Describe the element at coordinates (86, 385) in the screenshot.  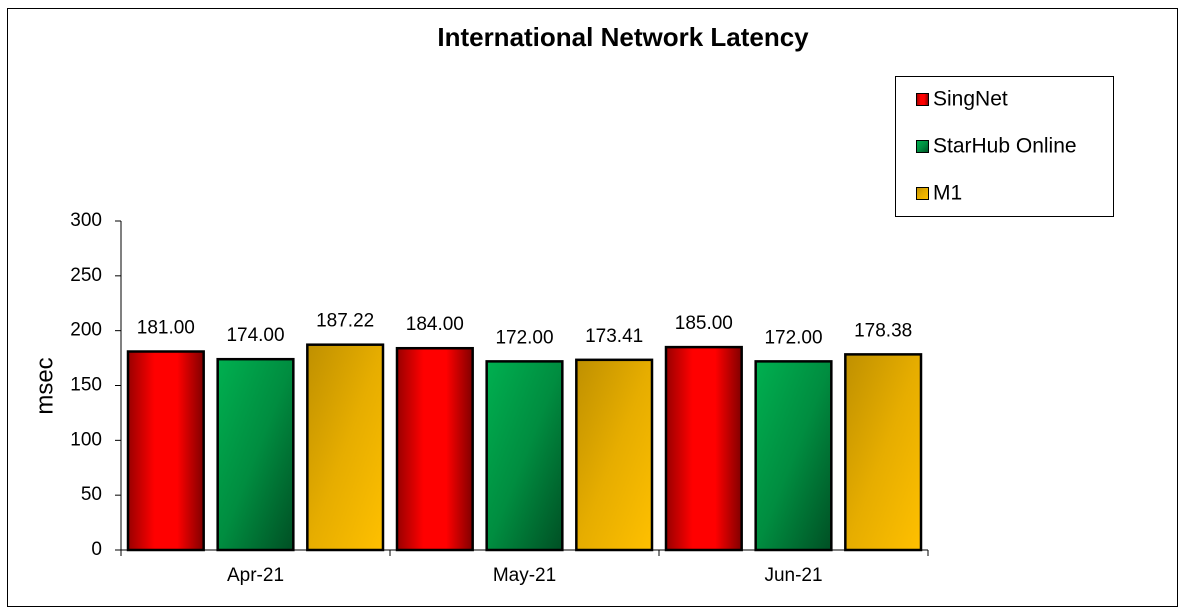
I see `y-tick-label: 150` at that location.